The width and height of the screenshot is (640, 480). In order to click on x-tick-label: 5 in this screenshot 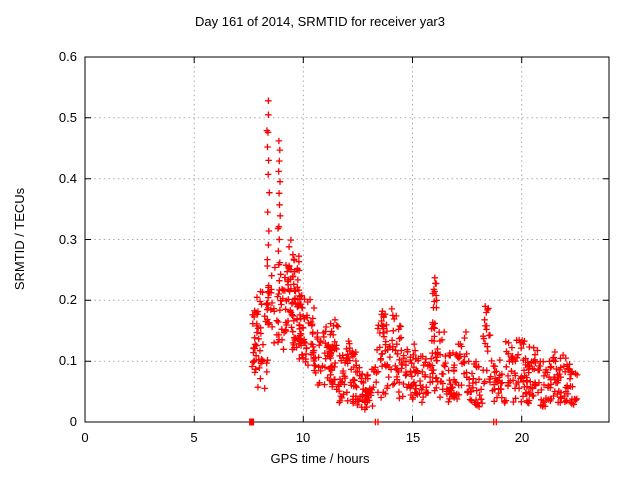, I will do `click(194, 437)`.